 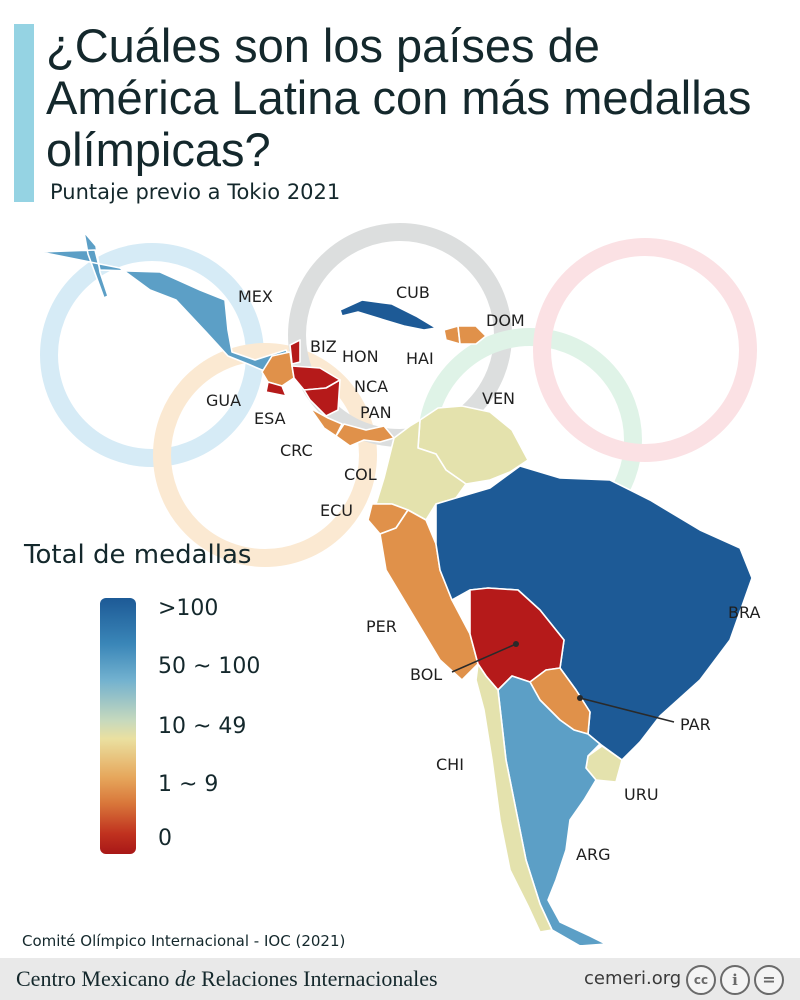 I want to click on leader-dot-par, so click(x=580, y=698).